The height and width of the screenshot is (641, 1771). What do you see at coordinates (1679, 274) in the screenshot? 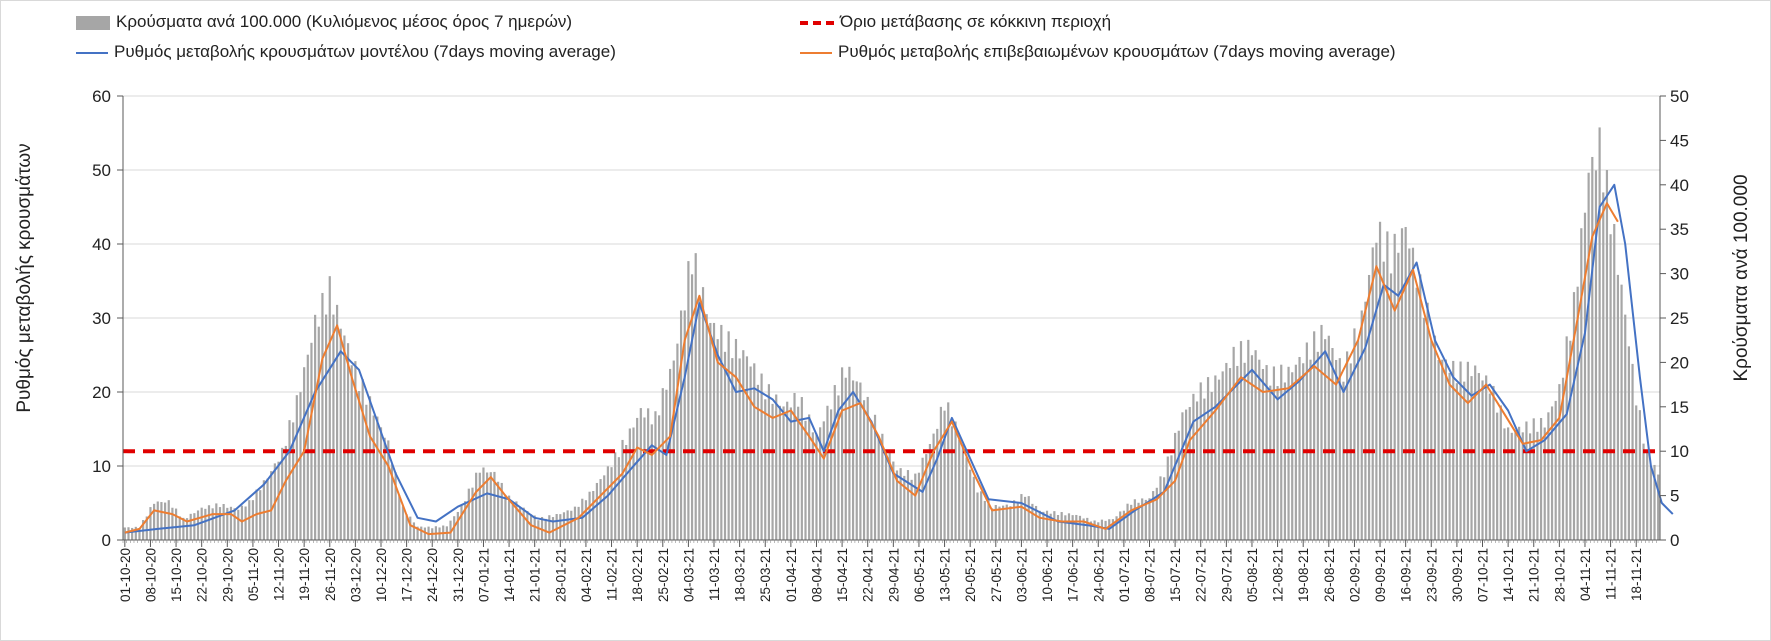
I see `y-tick-label-right: 30` at bounding box center [1679, 274].